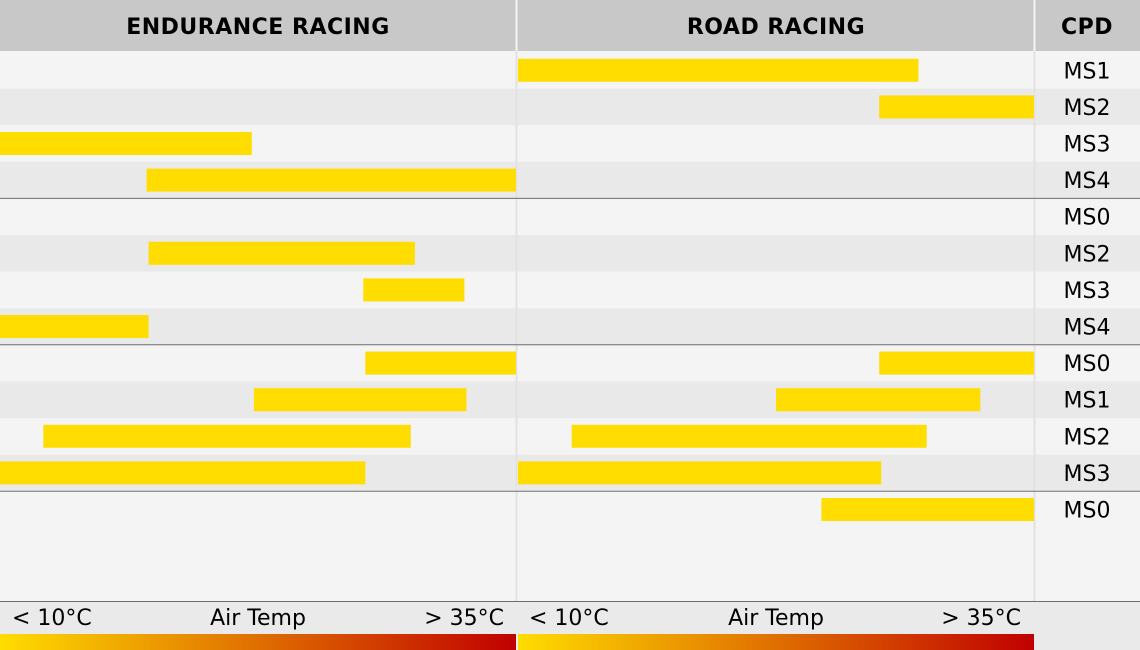 This screenshot has width=1140, height=650. What do you see at coordinates (258, 642) in the screenshot?
I see `temp-gradient-endurance` at bounding box center [258, 642].